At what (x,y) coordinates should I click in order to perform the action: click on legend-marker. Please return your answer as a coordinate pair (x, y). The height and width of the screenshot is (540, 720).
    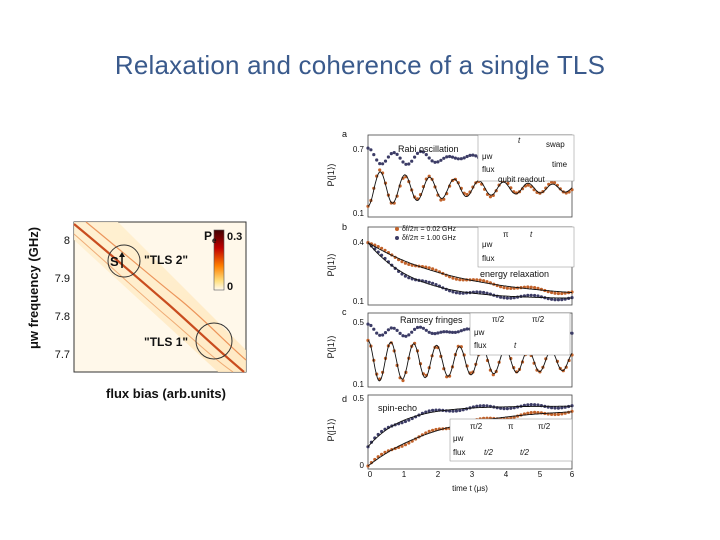
    Looking at the image, I should click on (397, 238).